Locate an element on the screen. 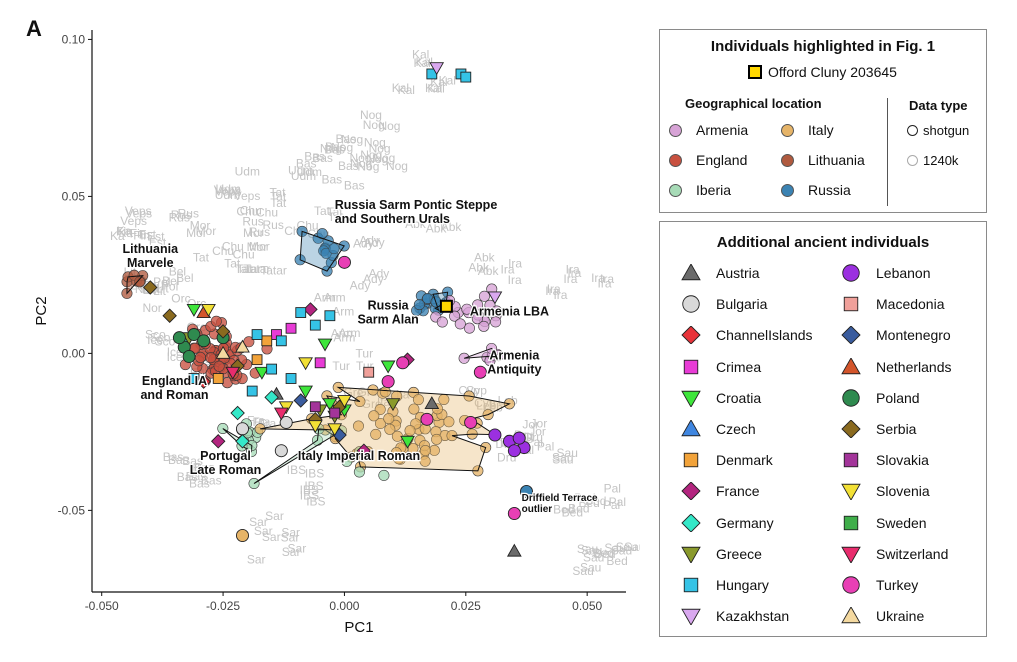 This screenshot has height=662, width=1017. square-marker is located at coordinates (851, 304).